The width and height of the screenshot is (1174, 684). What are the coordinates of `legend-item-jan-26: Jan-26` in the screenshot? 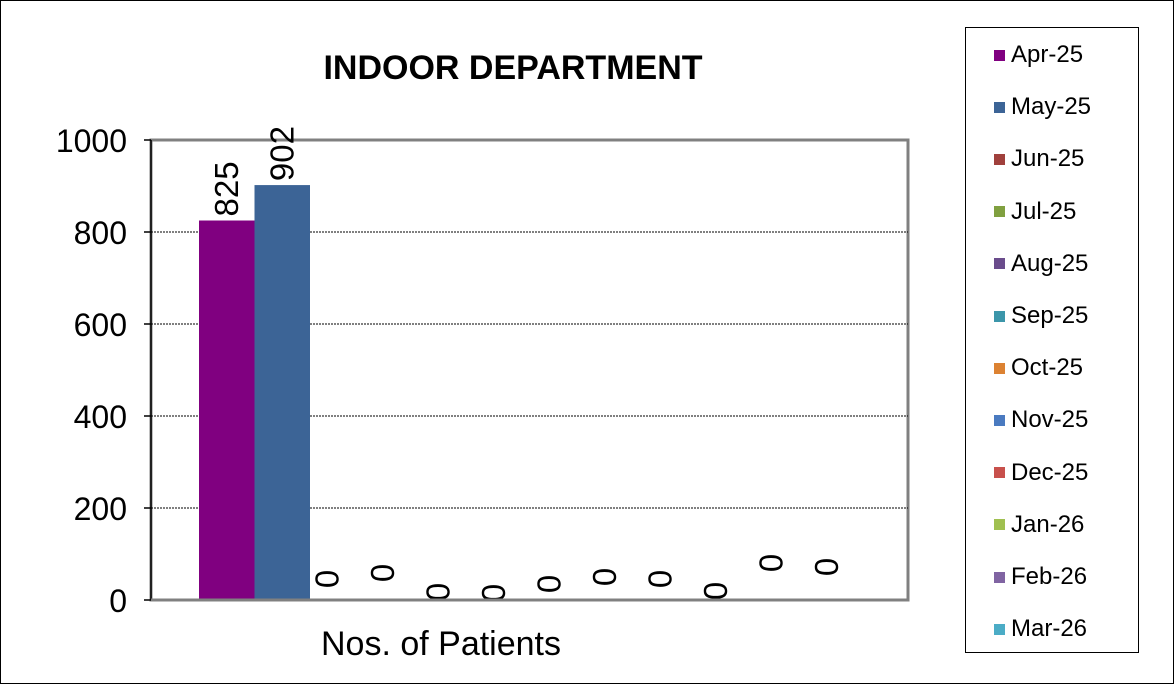 It's located at (1039, 525).